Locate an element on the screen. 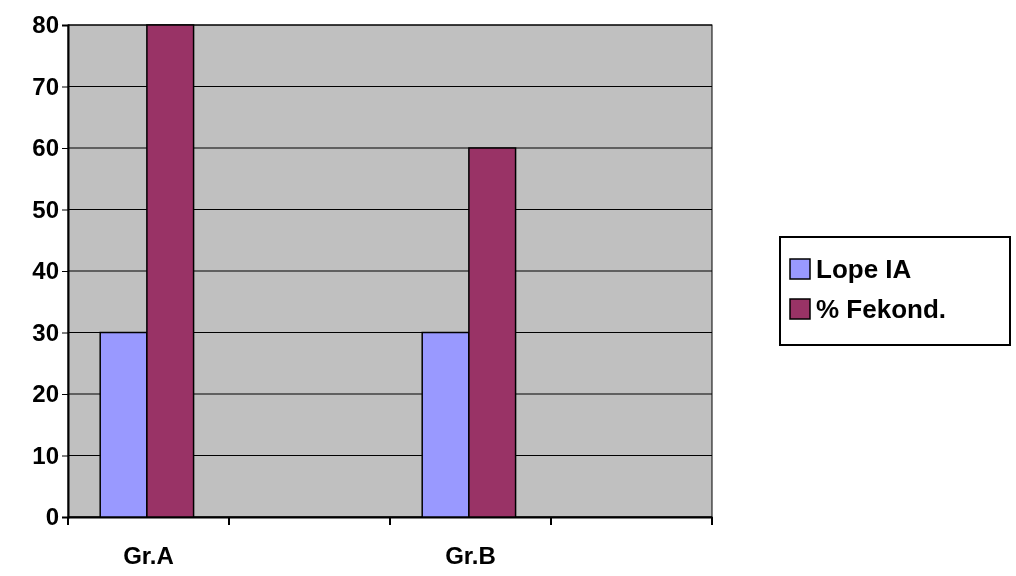  y-tick-label: 40 is located at coordinates (45, 271).